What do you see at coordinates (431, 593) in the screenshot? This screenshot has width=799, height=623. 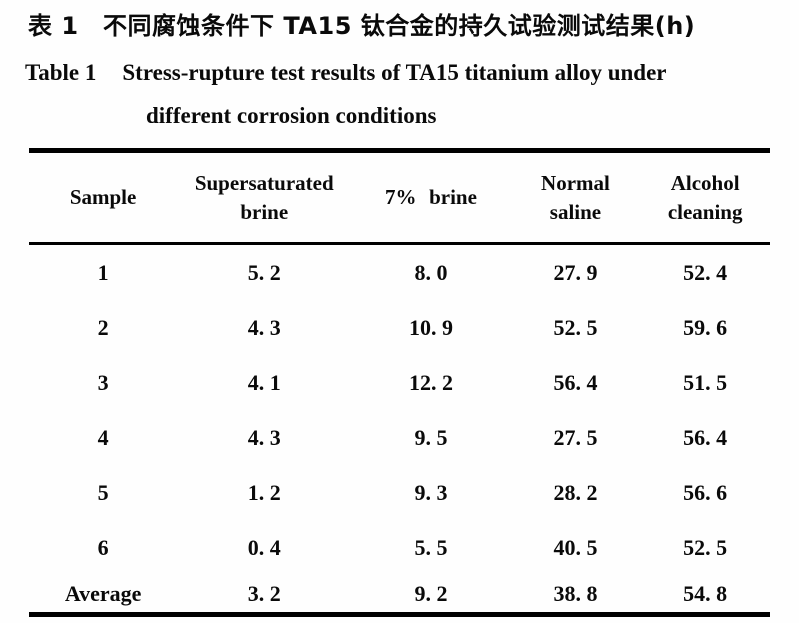 I see `value-cell: 9. 2` at bounding box center [431, 593].